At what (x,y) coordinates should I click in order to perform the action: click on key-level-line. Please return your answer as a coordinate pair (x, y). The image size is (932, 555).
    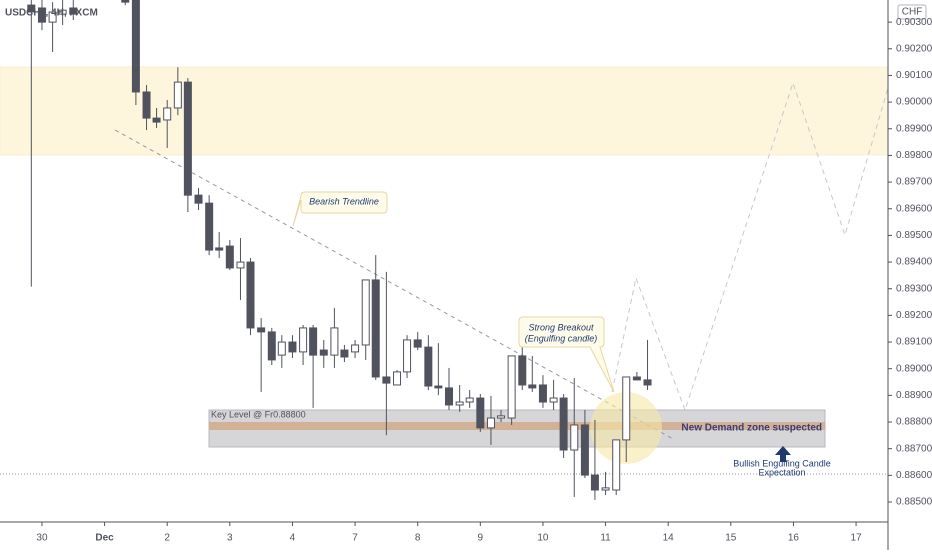
    Looking at the image, I should click on (517, 426).